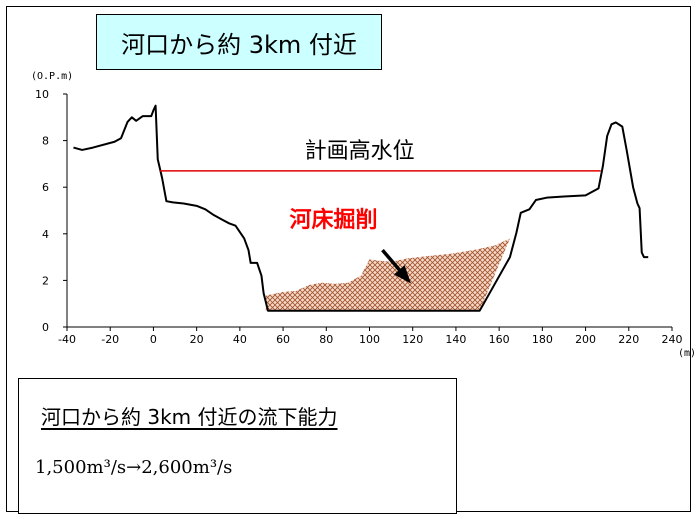  What do you see at coordinates (585, 339) in the screenshot?
I see `x-tick-label: 200` at bounding box center [585, 339].